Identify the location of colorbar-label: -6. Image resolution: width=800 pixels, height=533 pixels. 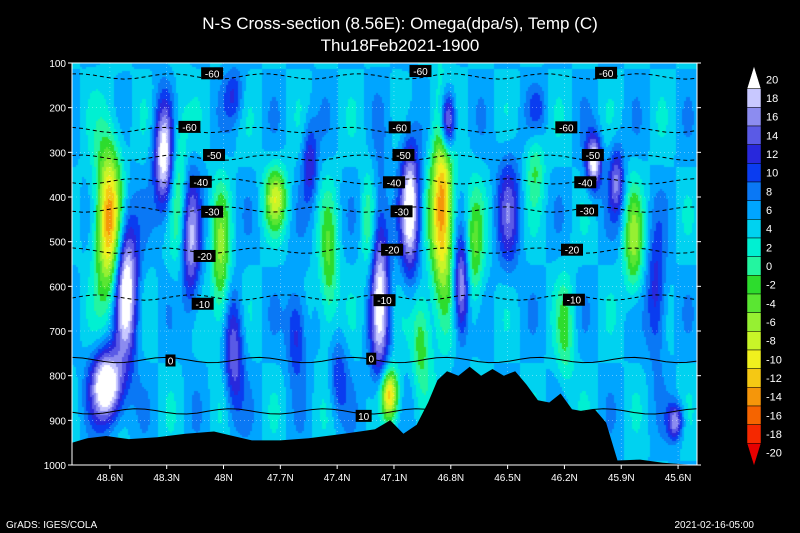
(771, 323).